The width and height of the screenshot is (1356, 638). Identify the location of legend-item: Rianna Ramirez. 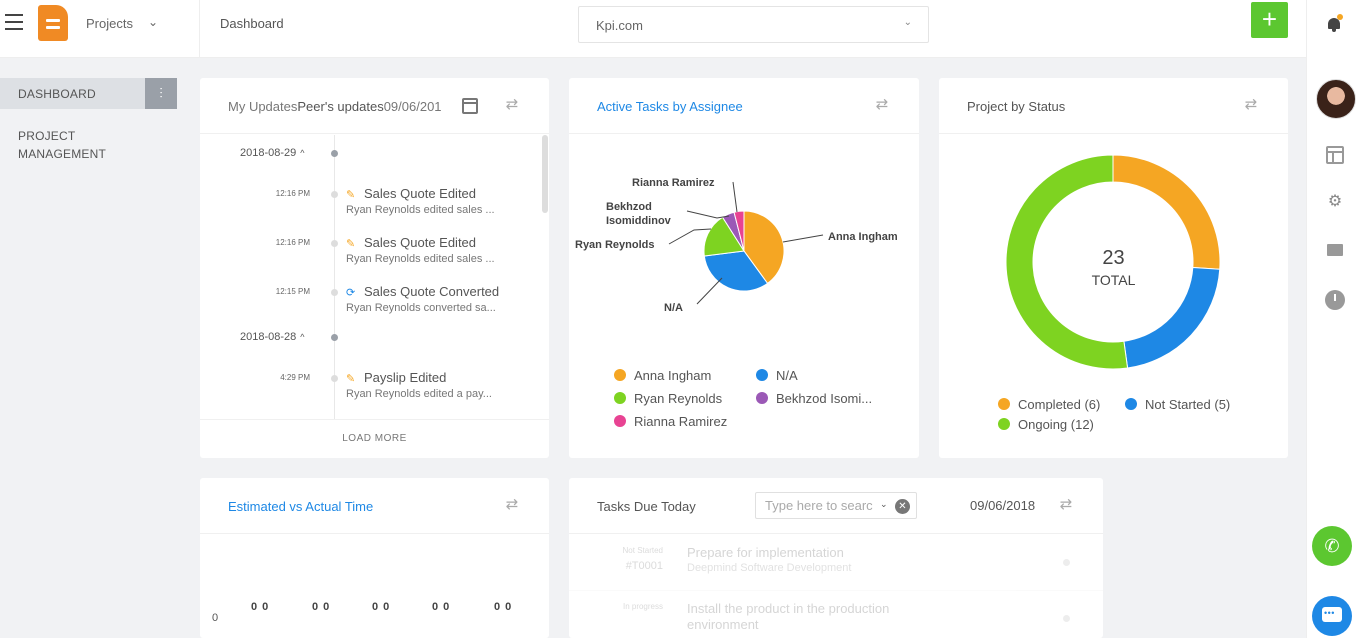
(670, 421).